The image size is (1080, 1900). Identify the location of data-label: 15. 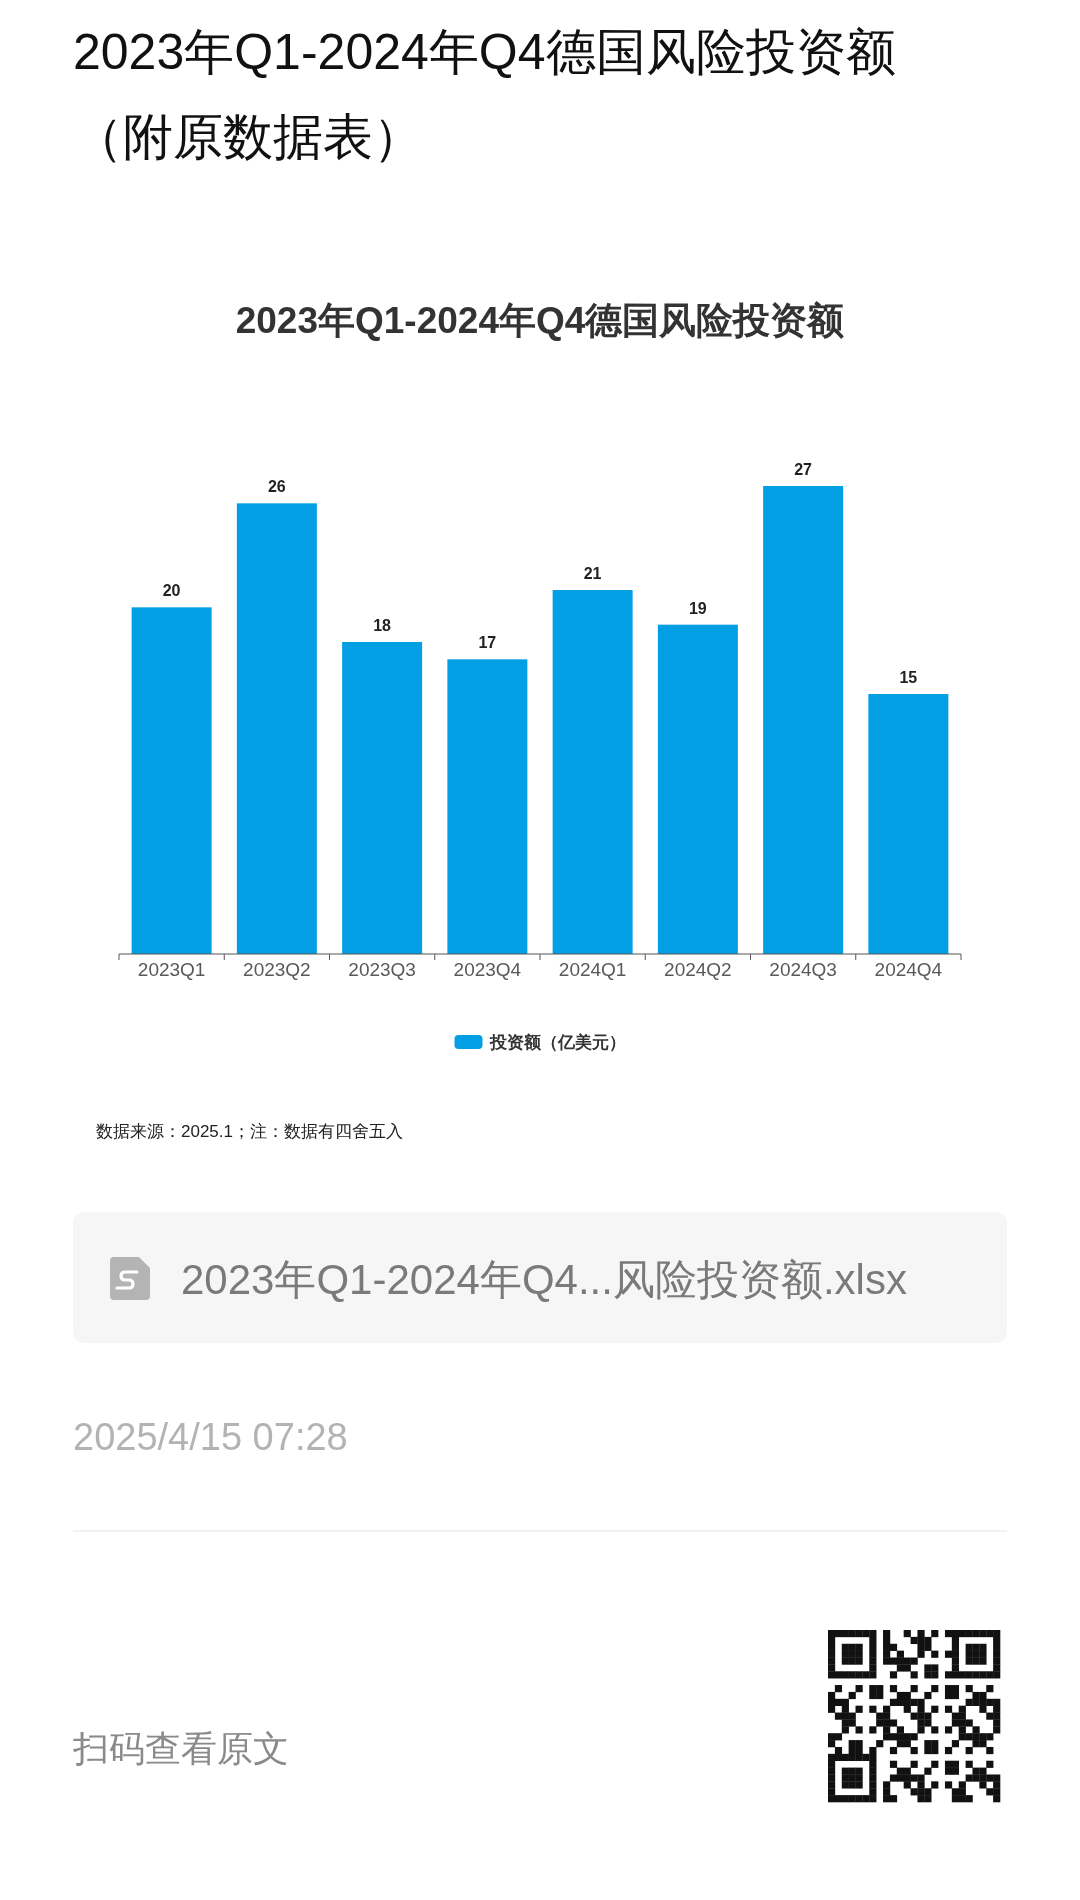
(908, 677).